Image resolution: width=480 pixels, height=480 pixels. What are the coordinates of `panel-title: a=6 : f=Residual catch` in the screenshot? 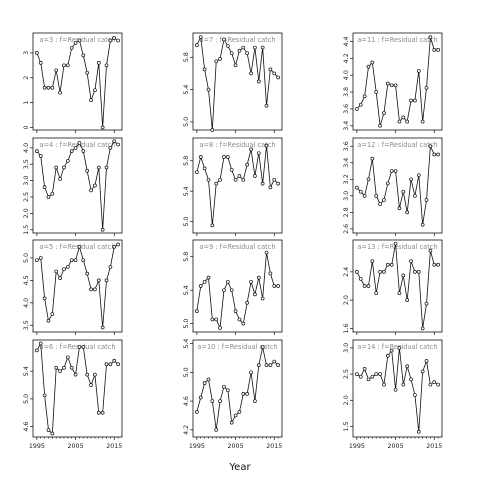 It's located at (77, 347).